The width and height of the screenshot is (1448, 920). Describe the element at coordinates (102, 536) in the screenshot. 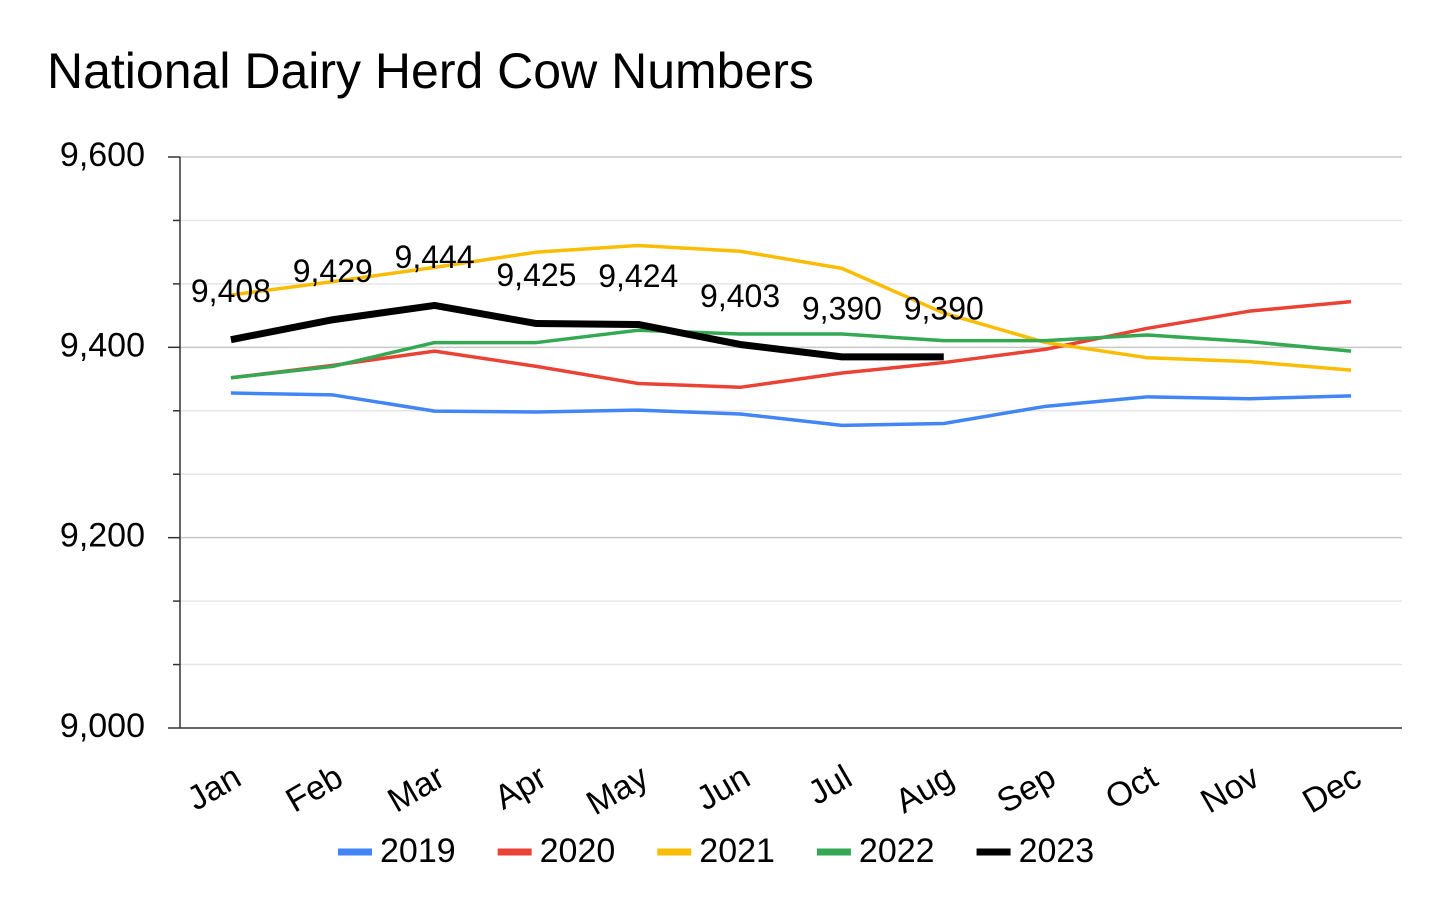

I see `y-tick-label: 9,200` at that location.